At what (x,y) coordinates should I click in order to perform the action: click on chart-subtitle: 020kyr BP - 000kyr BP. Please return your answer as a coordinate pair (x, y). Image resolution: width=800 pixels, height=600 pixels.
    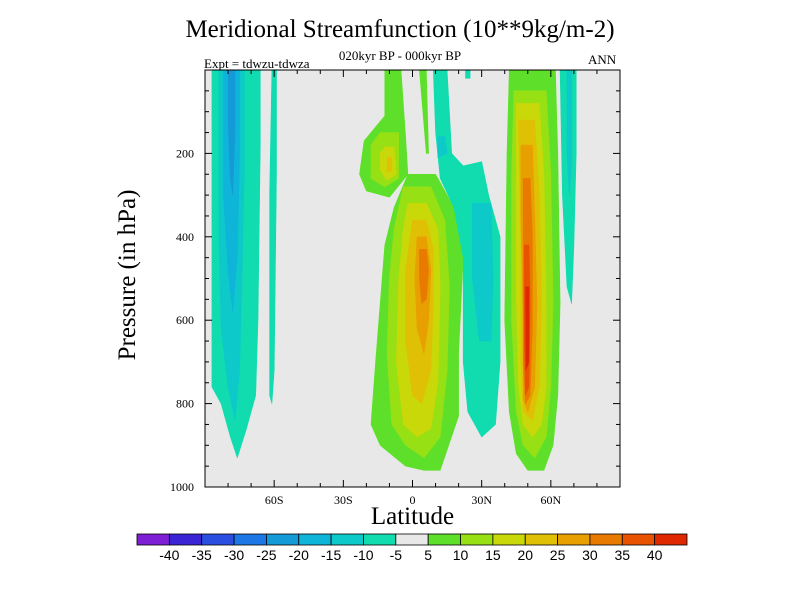
    Looking at the image, I should click on (400, 55).